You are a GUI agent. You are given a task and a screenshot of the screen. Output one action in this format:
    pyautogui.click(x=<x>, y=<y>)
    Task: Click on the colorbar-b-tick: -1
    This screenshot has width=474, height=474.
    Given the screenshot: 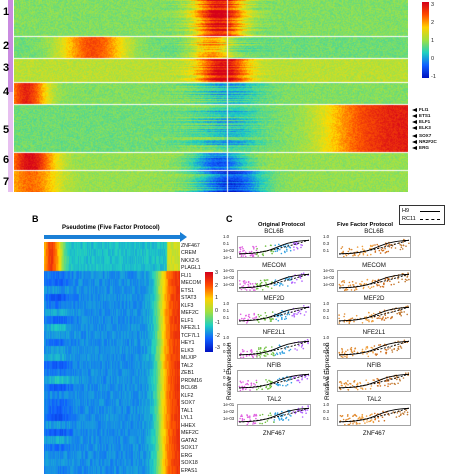 What is the action you would take?
    pyautogui.click(x=217, y=323)
    